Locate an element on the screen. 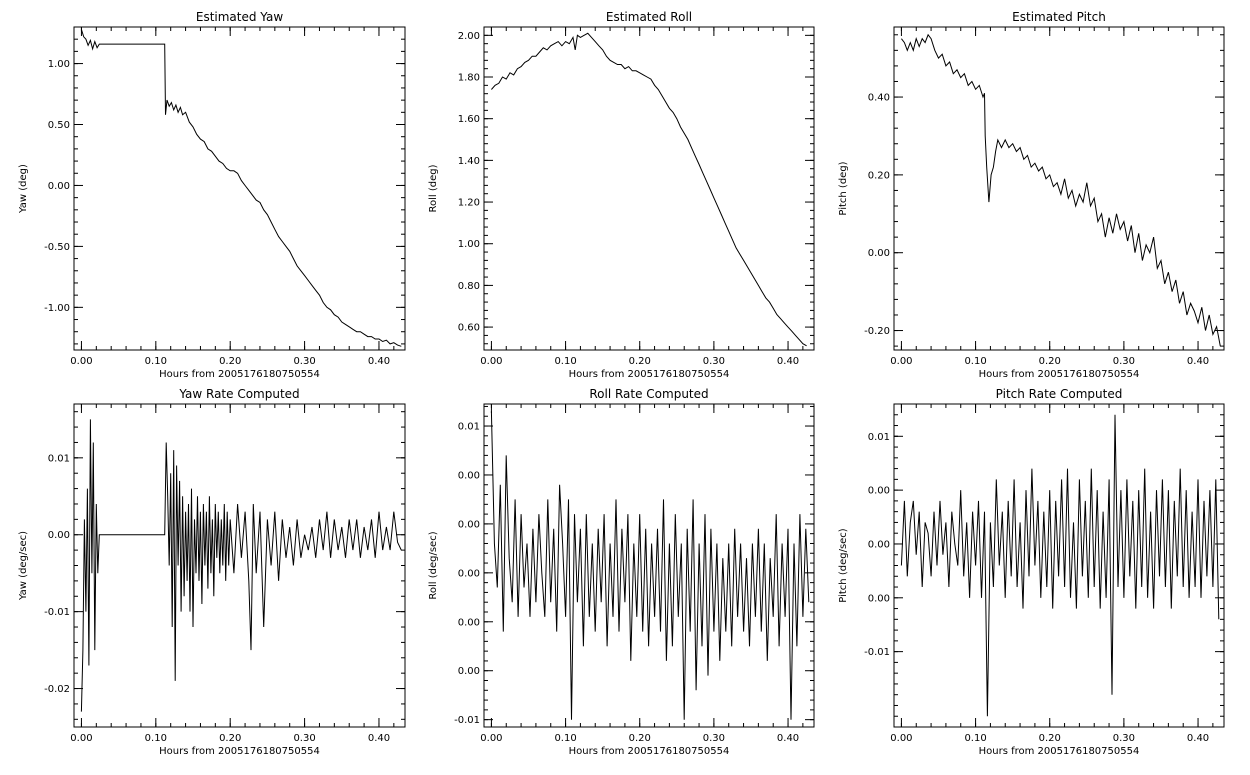 Image resolution: width=1250 pixels, height=775 pixels. chart-pitch-y-tick-label: 0.40 is located at coordinates (879, 98).